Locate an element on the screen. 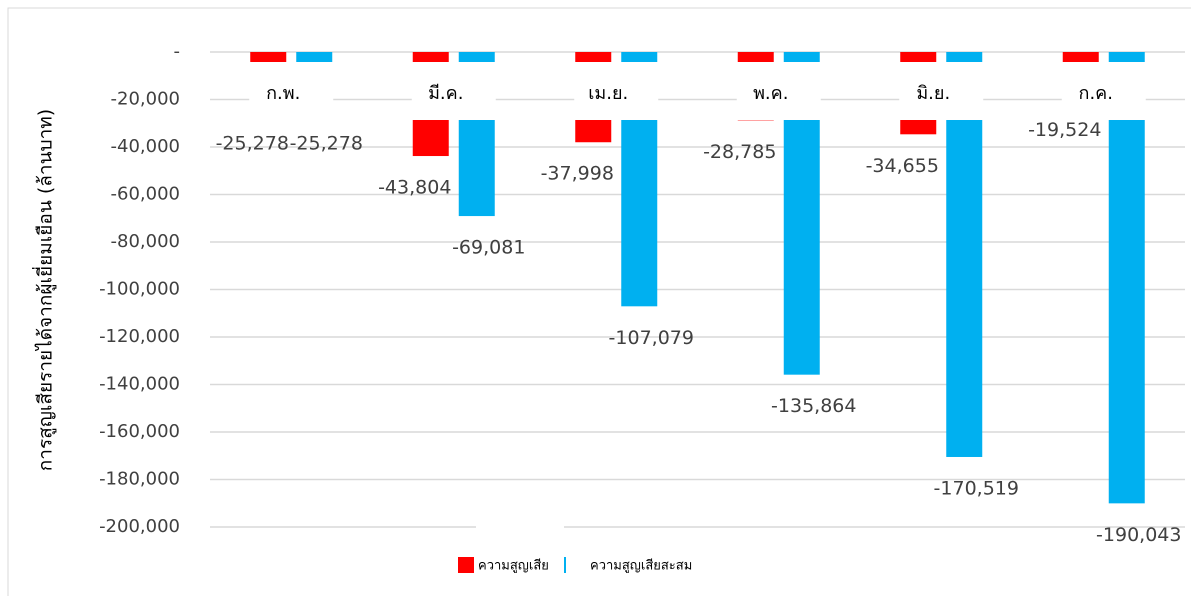 This screenshot has width=1191, height=596. y-tick-label: -180,000 is located at coordinates (139, 479).